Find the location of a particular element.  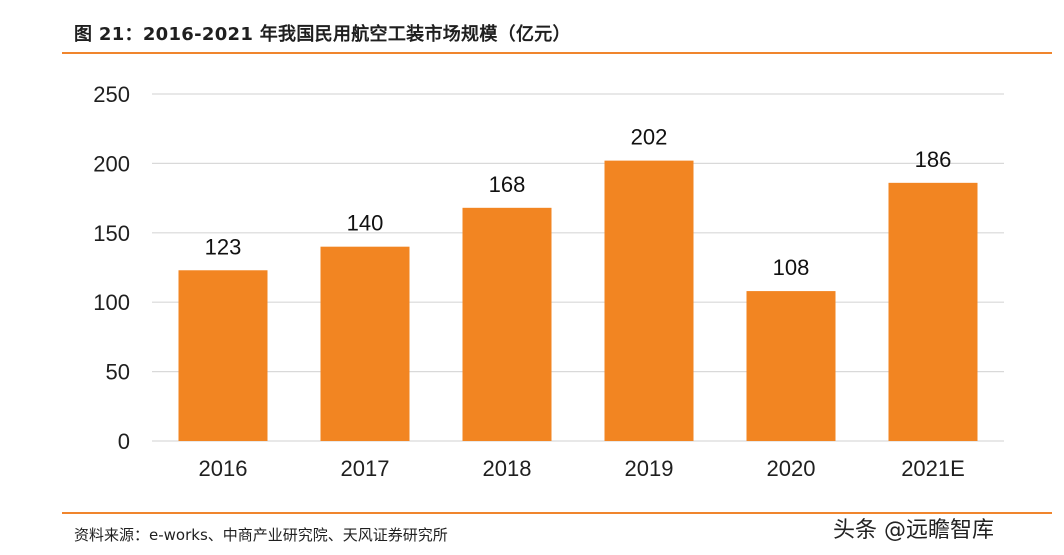

y-axis: 0 50 100 150 200 250 is located at coordinates (111, 268).